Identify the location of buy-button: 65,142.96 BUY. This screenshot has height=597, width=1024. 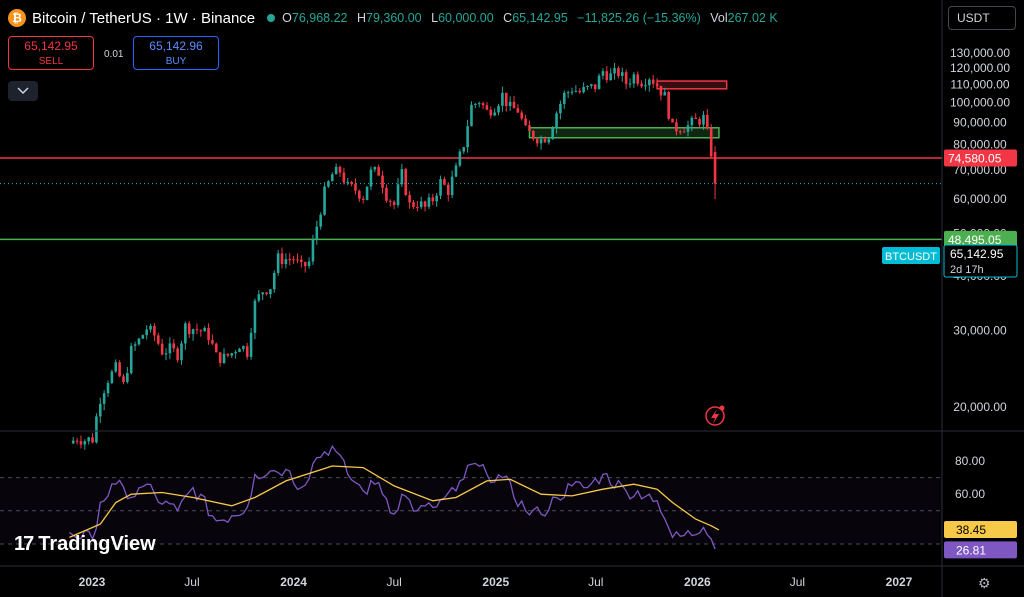
(176, 53).